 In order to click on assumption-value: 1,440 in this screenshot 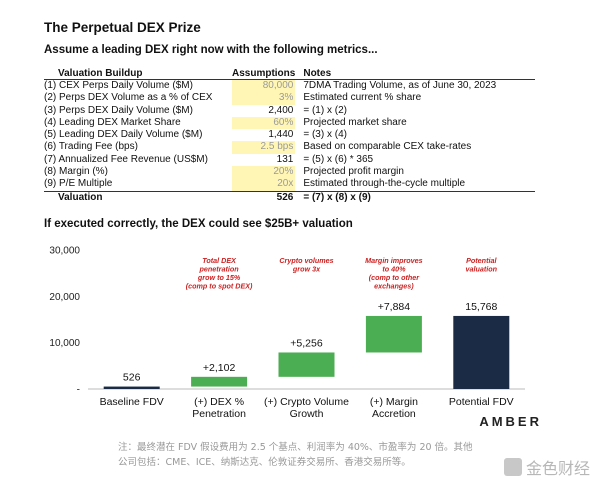, I will do `click(281, 135)`.